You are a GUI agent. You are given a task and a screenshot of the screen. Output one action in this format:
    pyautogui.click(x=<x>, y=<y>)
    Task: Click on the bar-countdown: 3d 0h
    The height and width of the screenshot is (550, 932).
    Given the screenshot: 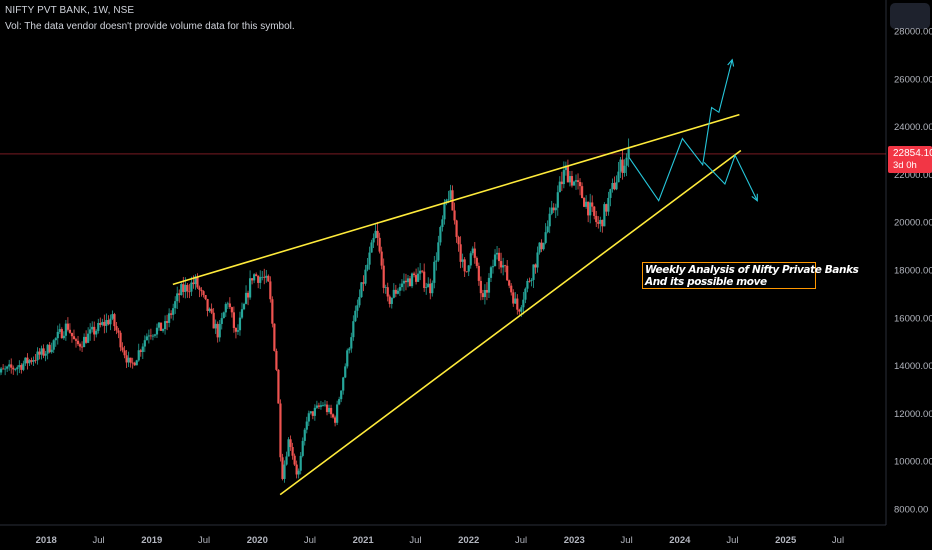 What is the action you would take?
    pyautogui.click(x=905, y=165)
    